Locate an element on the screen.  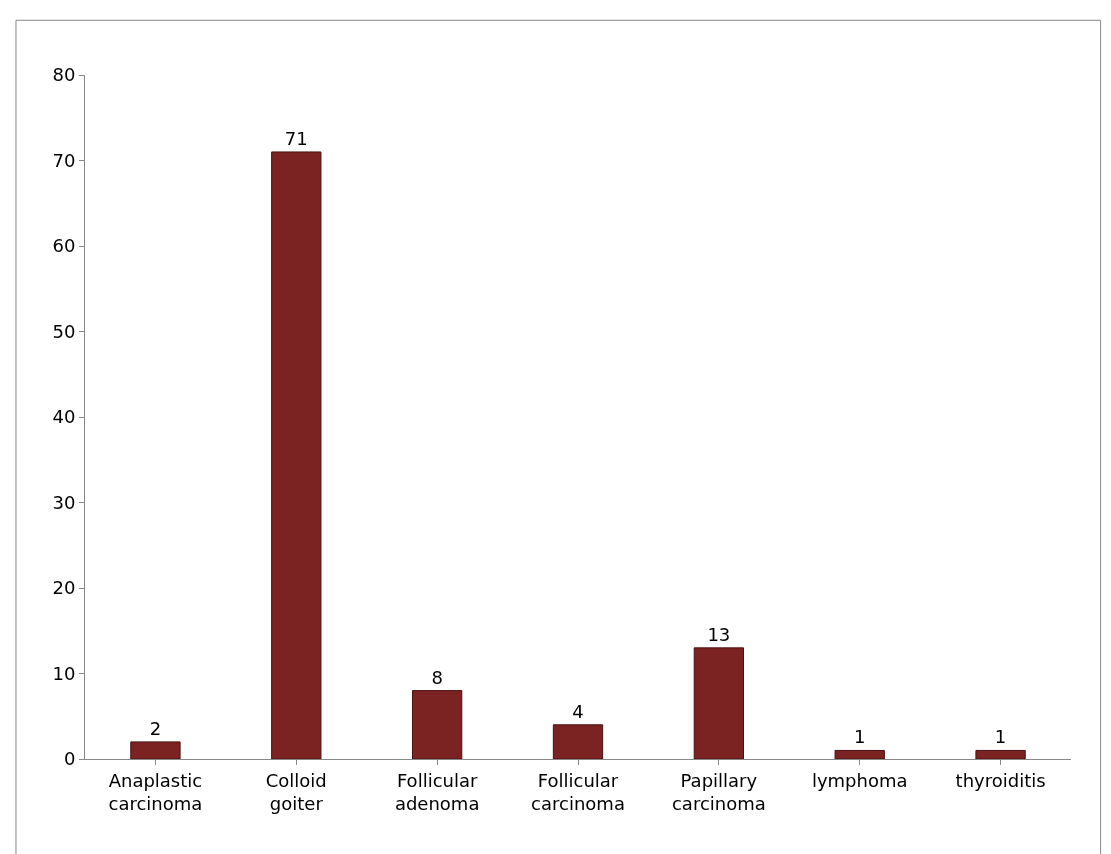
x-tick-label: Follicular carcinoma is located at coordinates (578, 791).